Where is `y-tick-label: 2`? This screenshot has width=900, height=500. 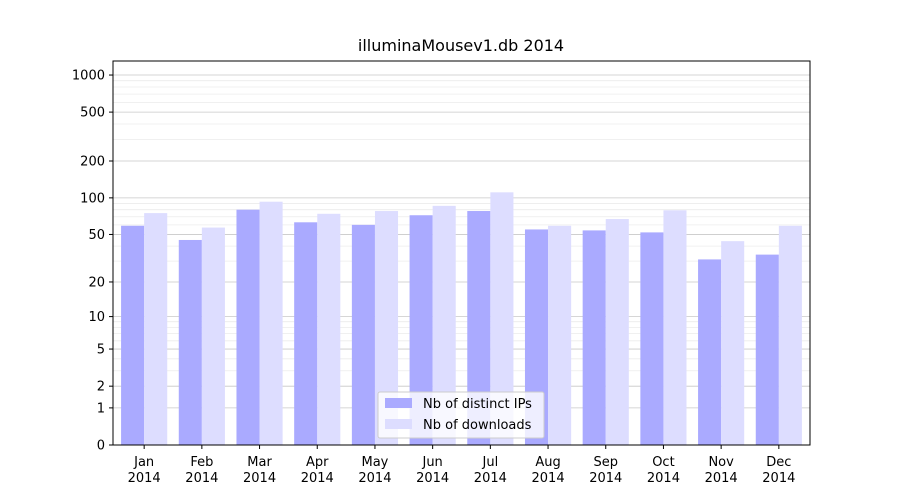 y-tick-label: 2 is located at coordinates (101, 387).